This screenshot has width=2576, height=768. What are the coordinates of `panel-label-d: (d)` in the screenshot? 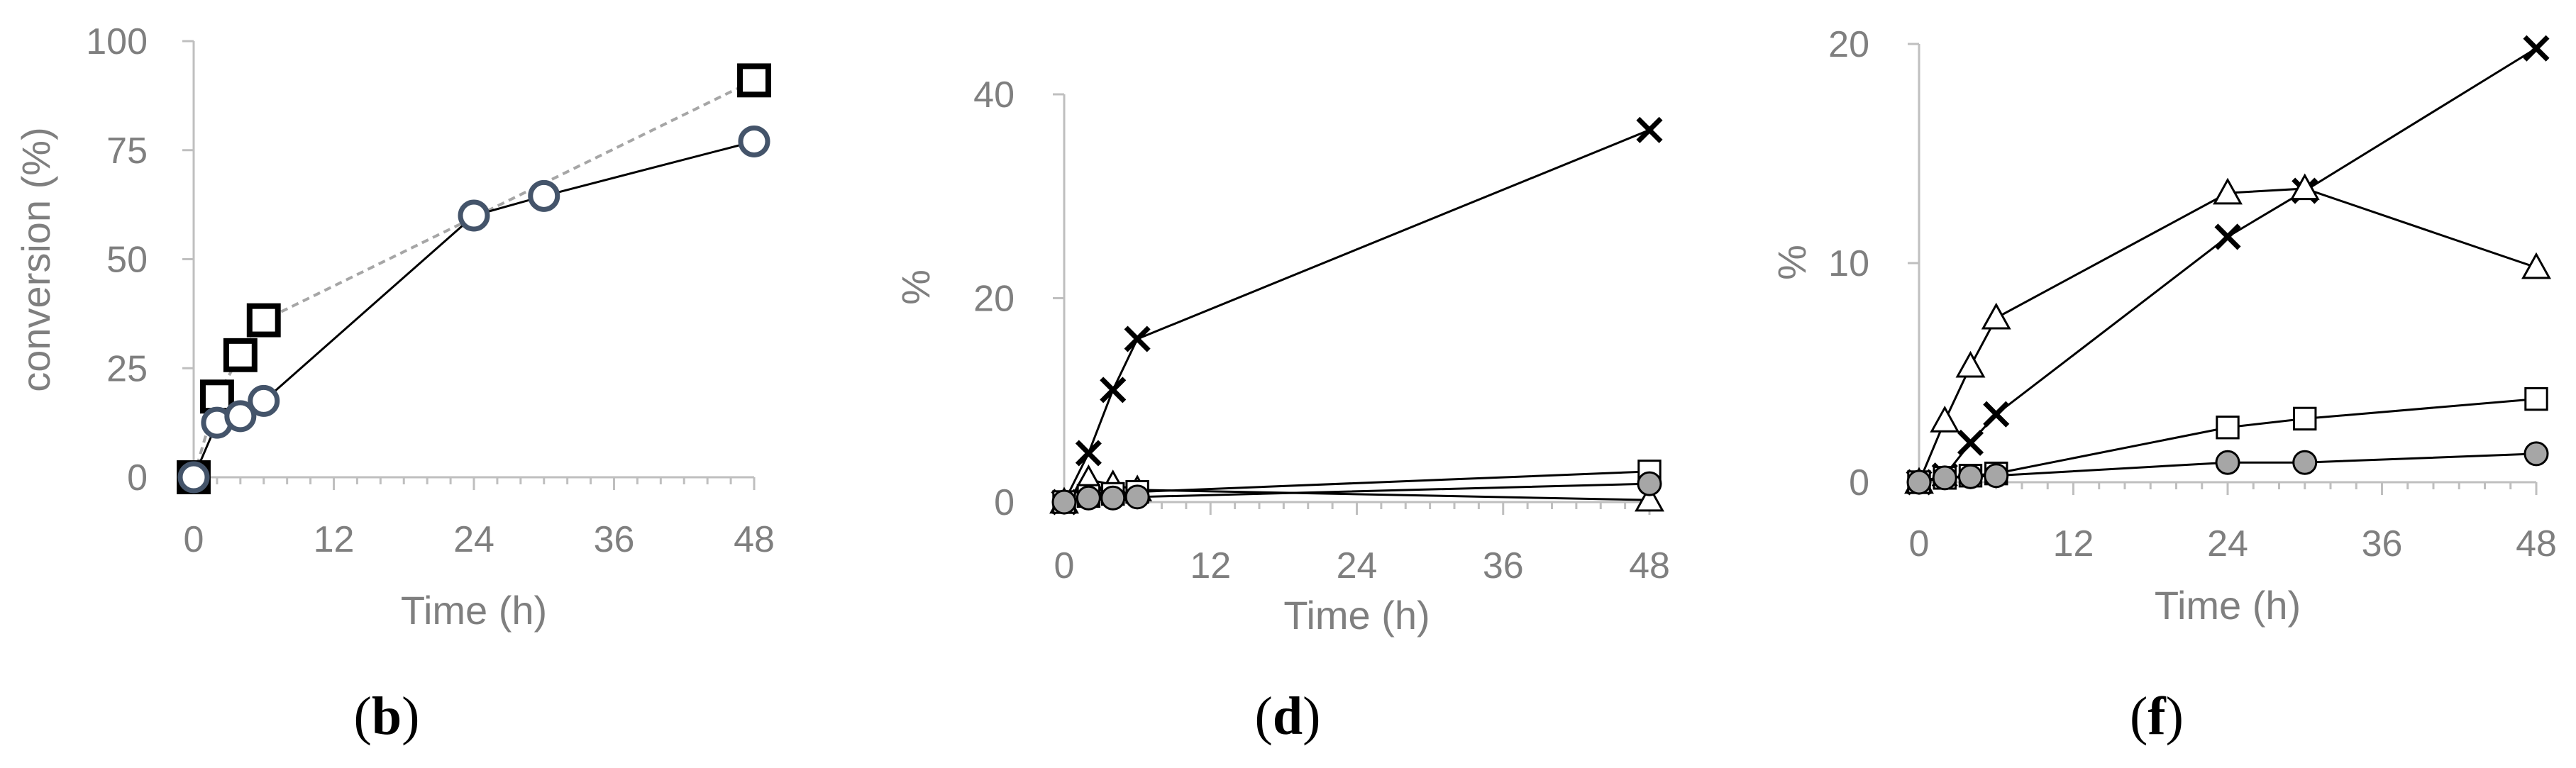 It's located at (1288, 716).